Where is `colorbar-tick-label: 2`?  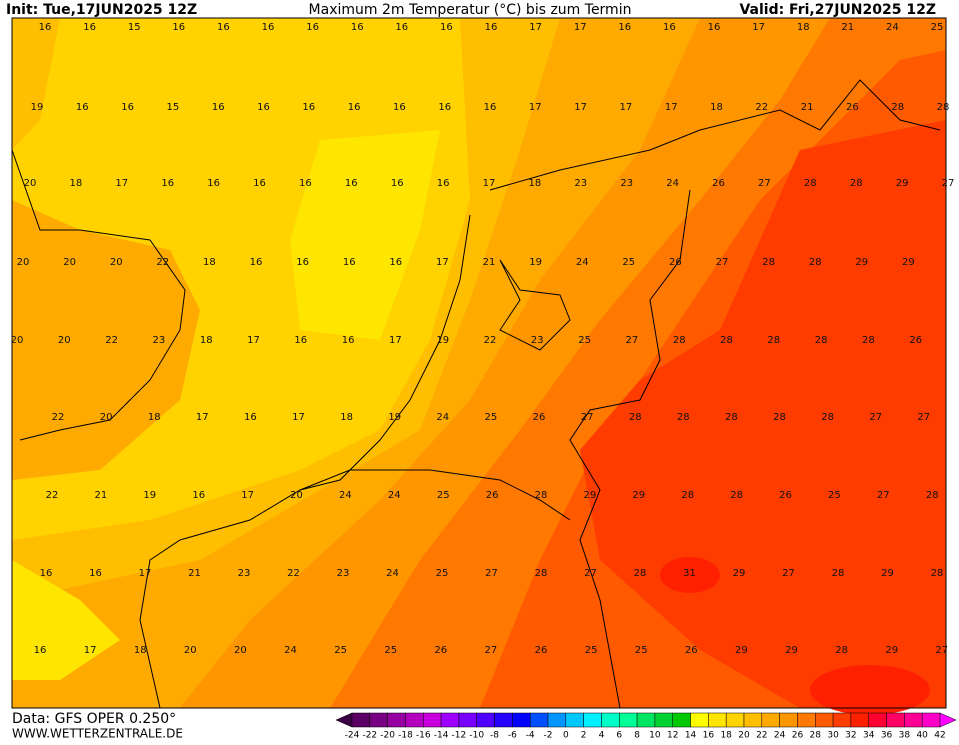
colorbar-tick-label: 2 is located at coordinates (584, 736).